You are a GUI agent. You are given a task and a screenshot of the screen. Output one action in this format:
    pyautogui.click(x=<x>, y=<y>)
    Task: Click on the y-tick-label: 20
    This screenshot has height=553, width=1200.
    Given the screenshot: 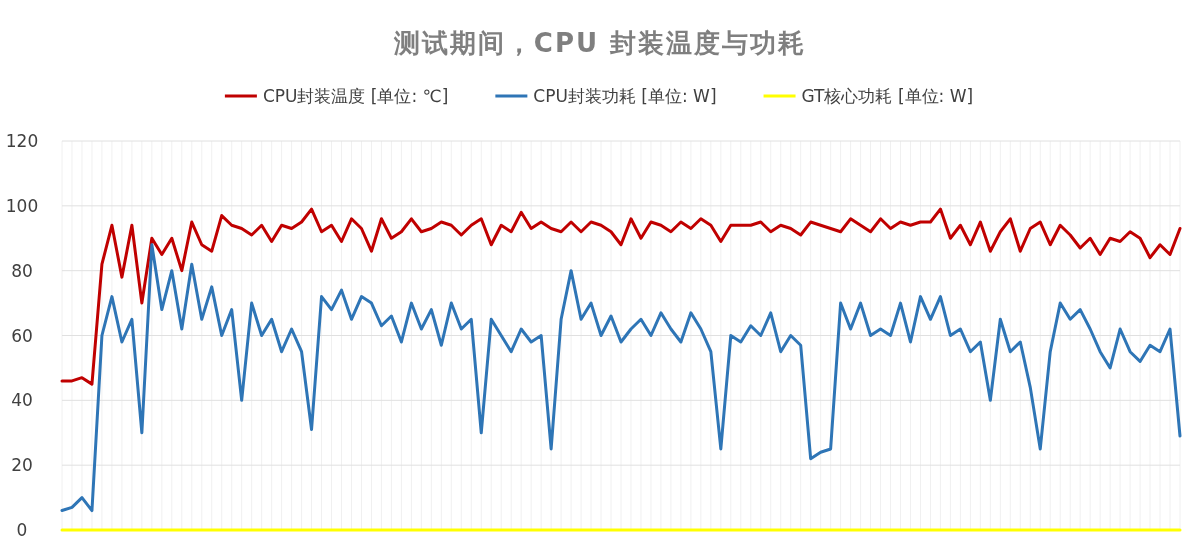 What is the action you would take?
    pyautogui.click(x=22, y=465)
    